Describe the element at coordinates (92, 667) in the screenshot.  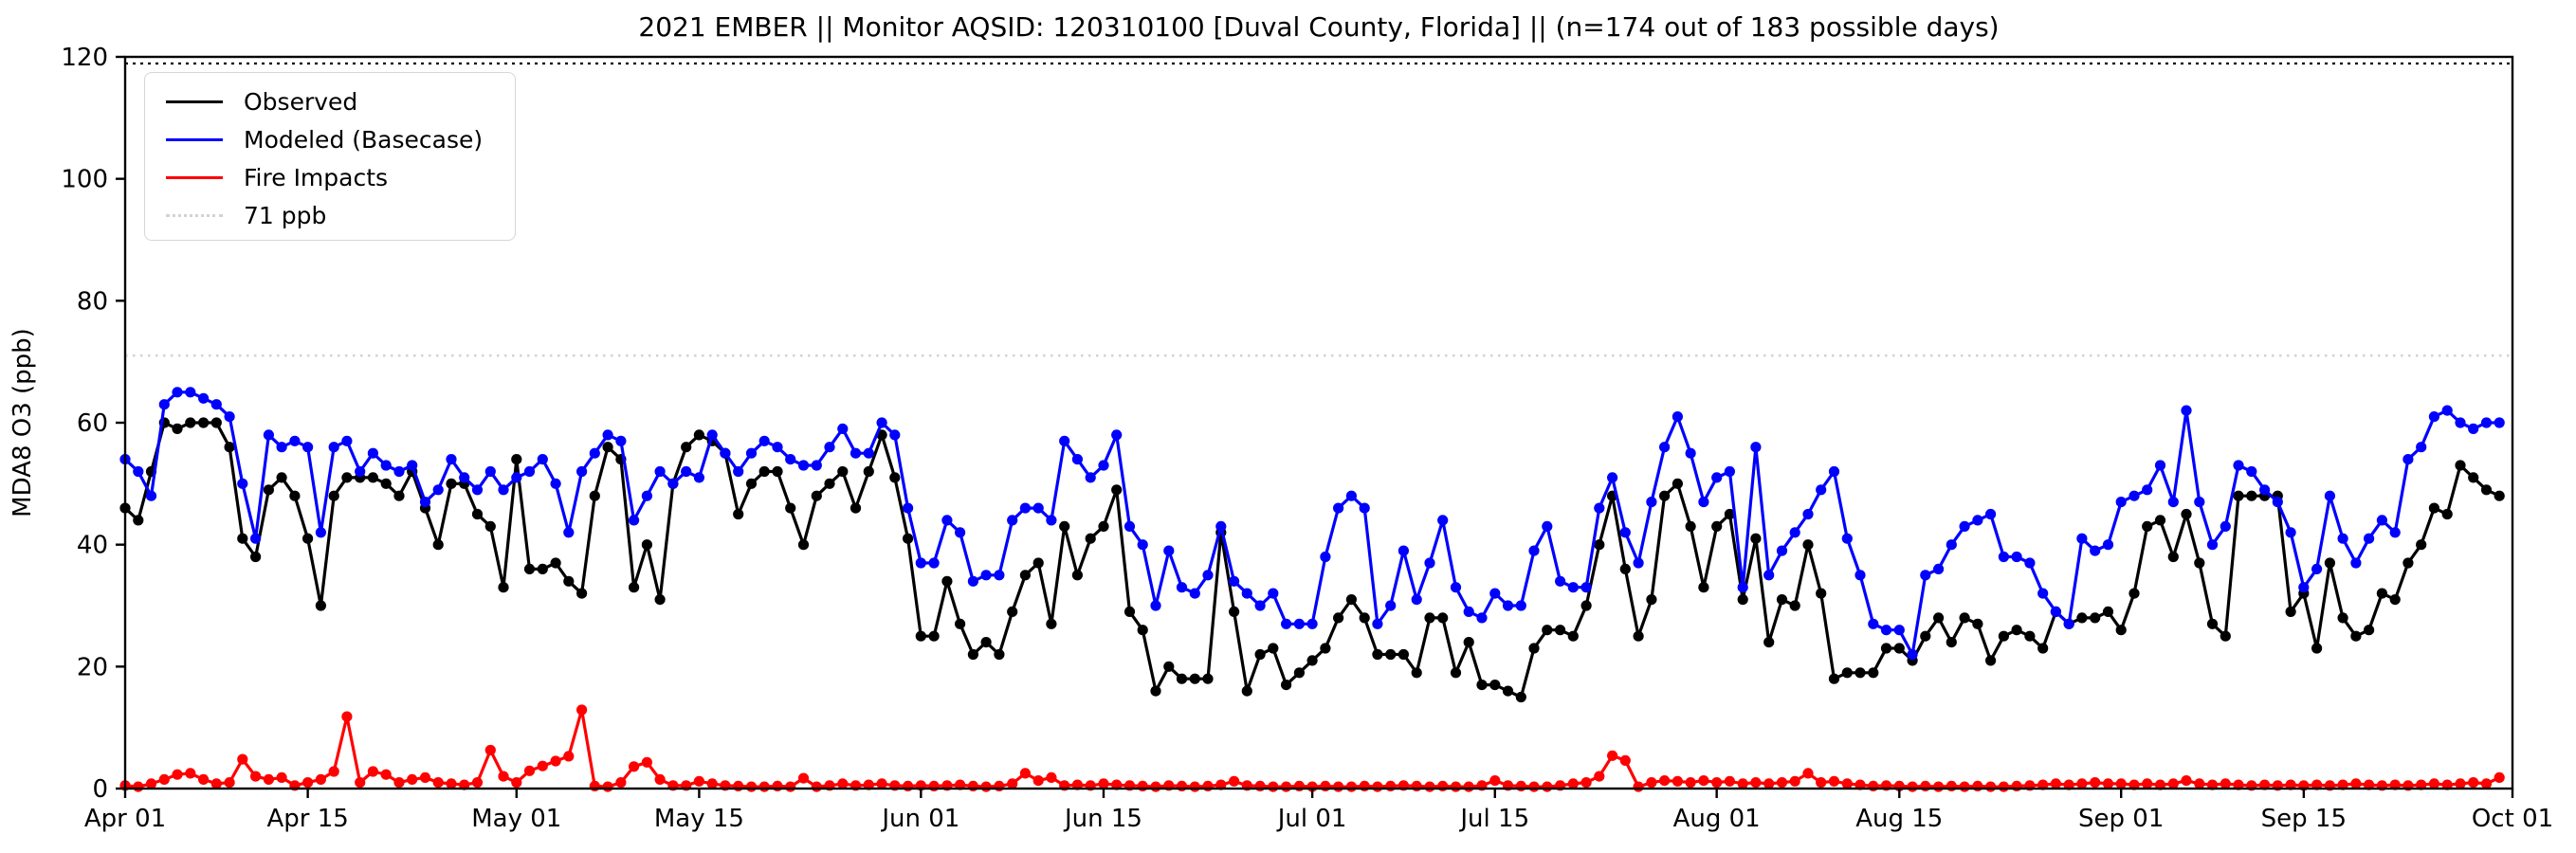
I see `y-tick-label: 20` at that location.